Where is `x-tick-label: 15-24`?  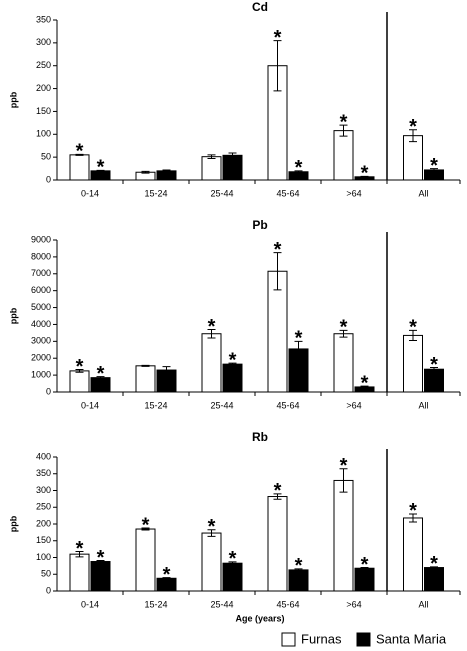
x-tick-label: 15-24 is located at coordinates (155, 193).